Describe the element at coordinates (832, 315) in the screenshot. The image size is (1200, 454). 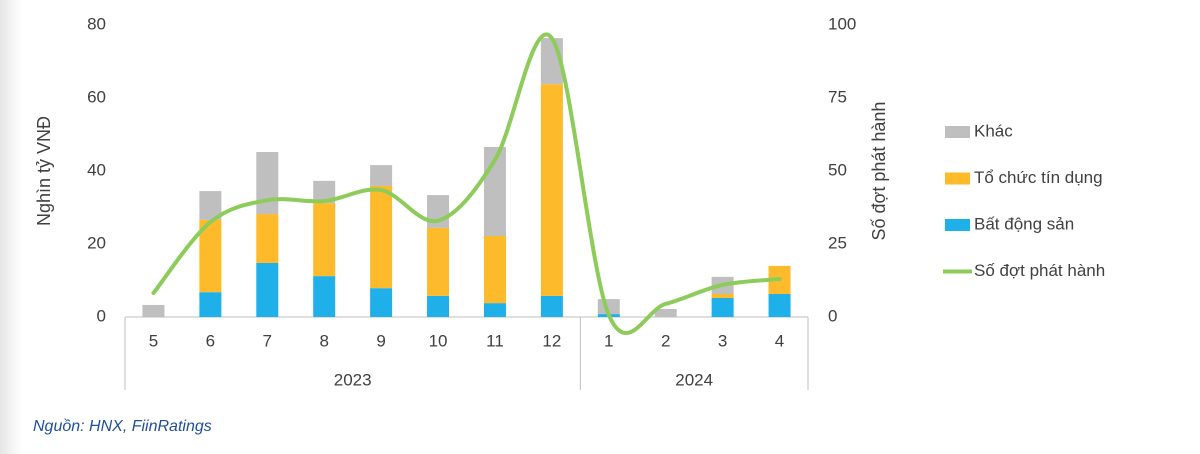
I see `y2-tick-label: 0` at that location.